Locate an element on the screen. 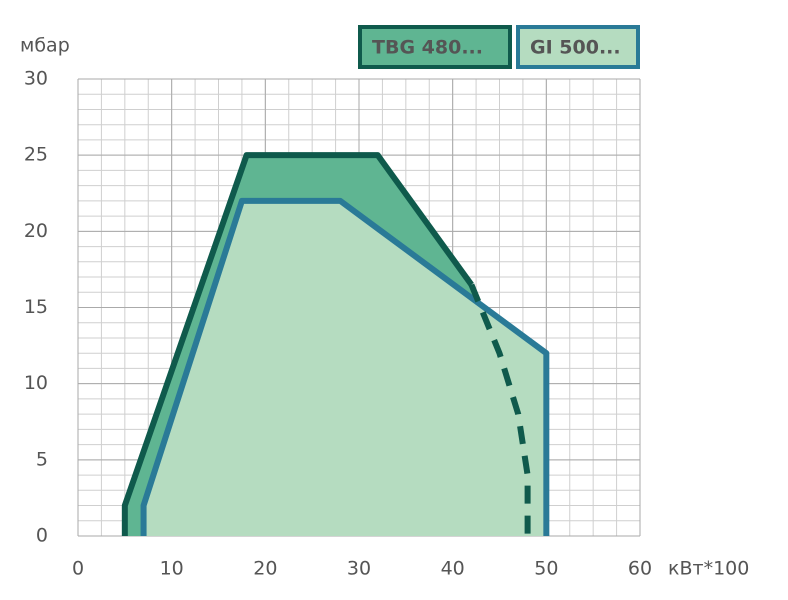  y-tick-label: 15 is located at coordinates (36, 307).